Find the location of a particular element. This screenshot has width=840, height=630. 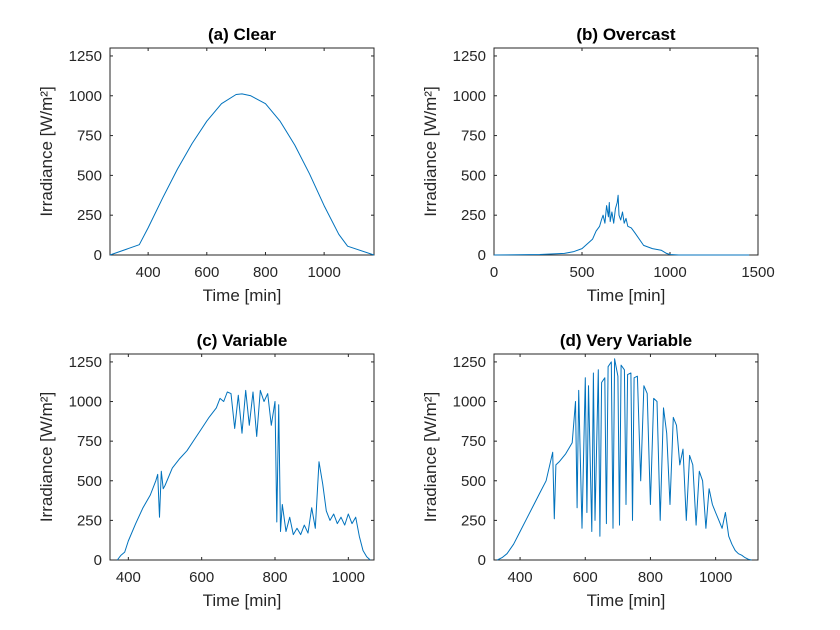

x-tick-label: 0 is located at coordinates (494, 272).